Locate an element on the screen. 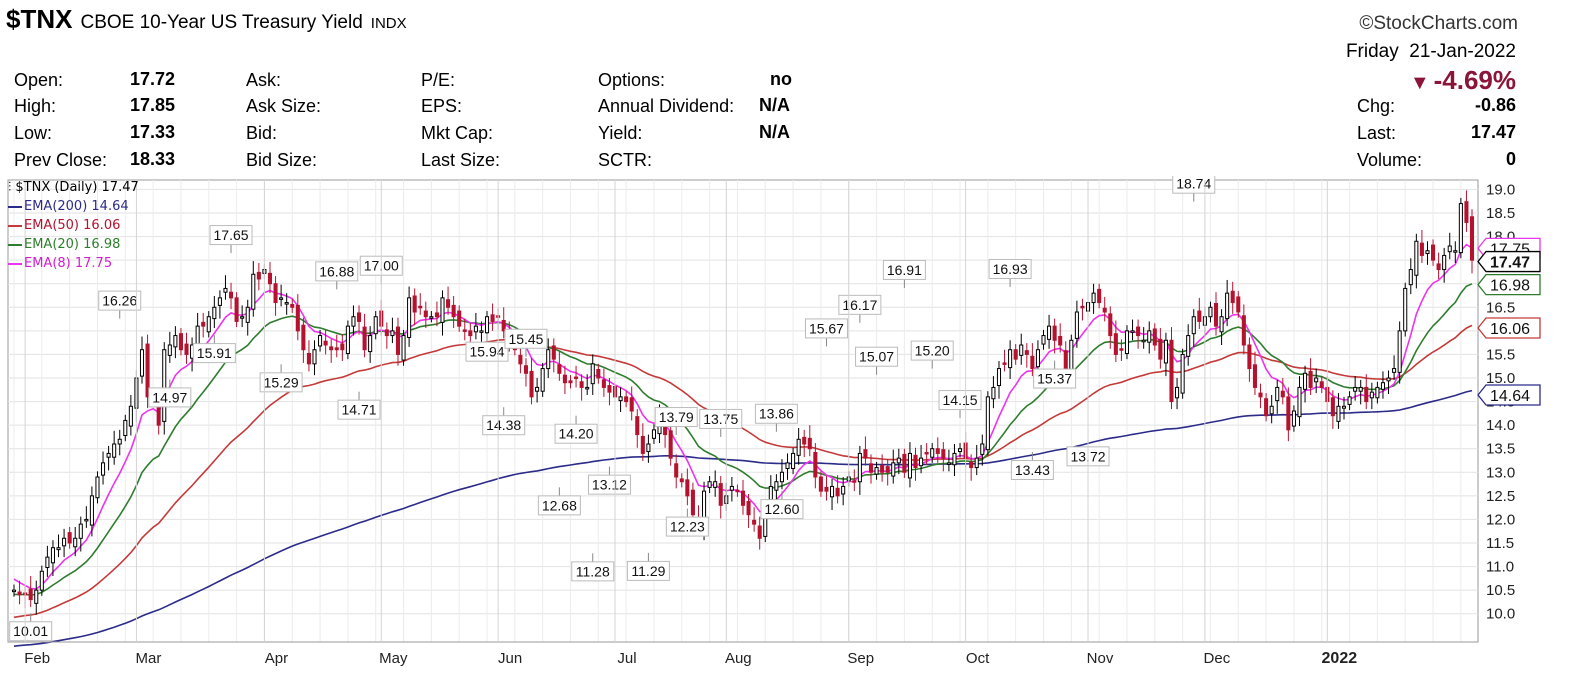  annotation-label: 14.15 is located at coordinates (960, 400).